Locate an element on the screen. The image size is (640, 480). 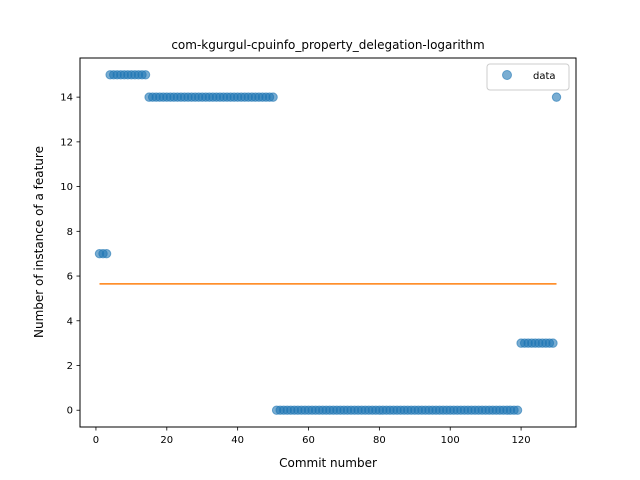
y-tick-label: 0 is located at coordinates (70, 411).